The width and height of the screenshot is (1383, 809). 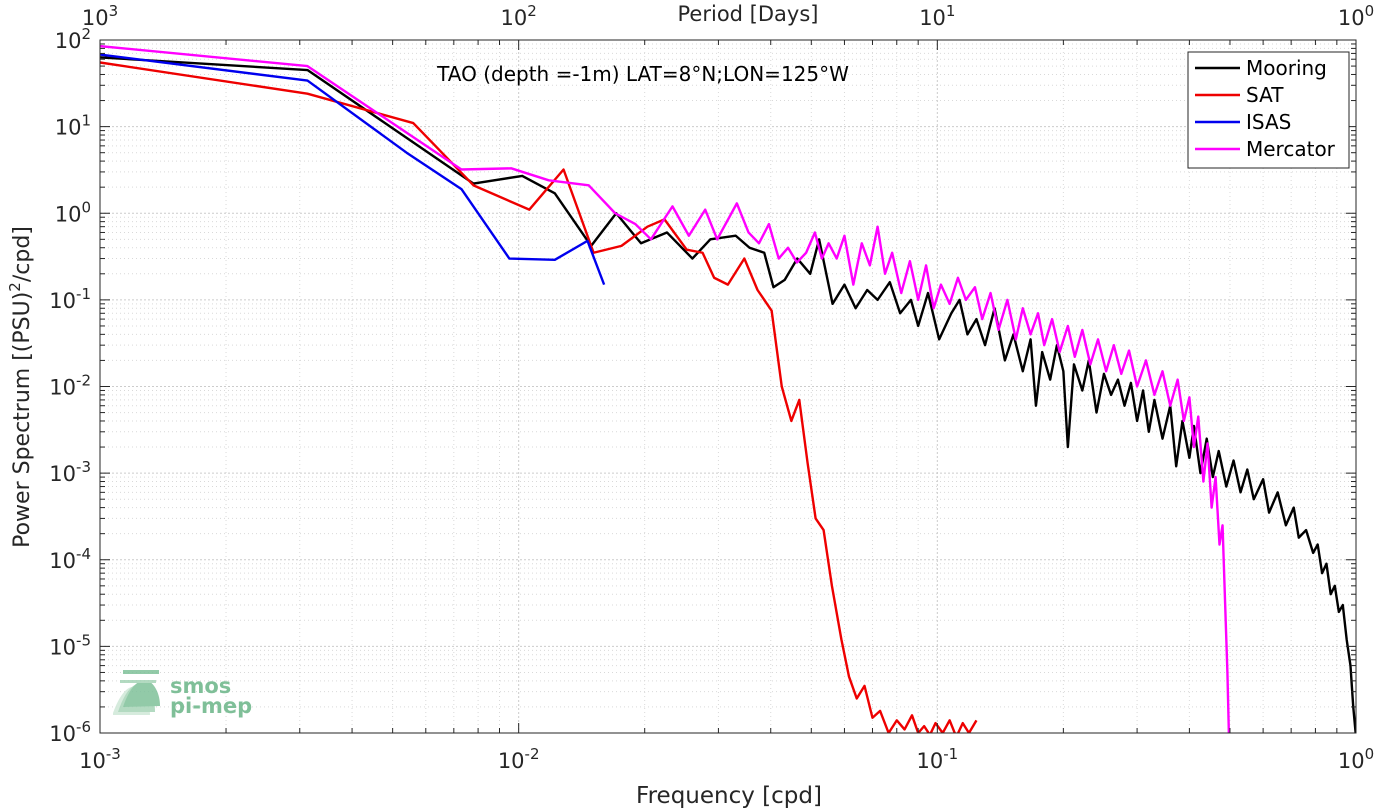 What do you see at coordinates (22, 420) in the screenshot?
I see `y-axis-label-main: Power Spectrum [(PSU)` at bounding box center [22, 420].